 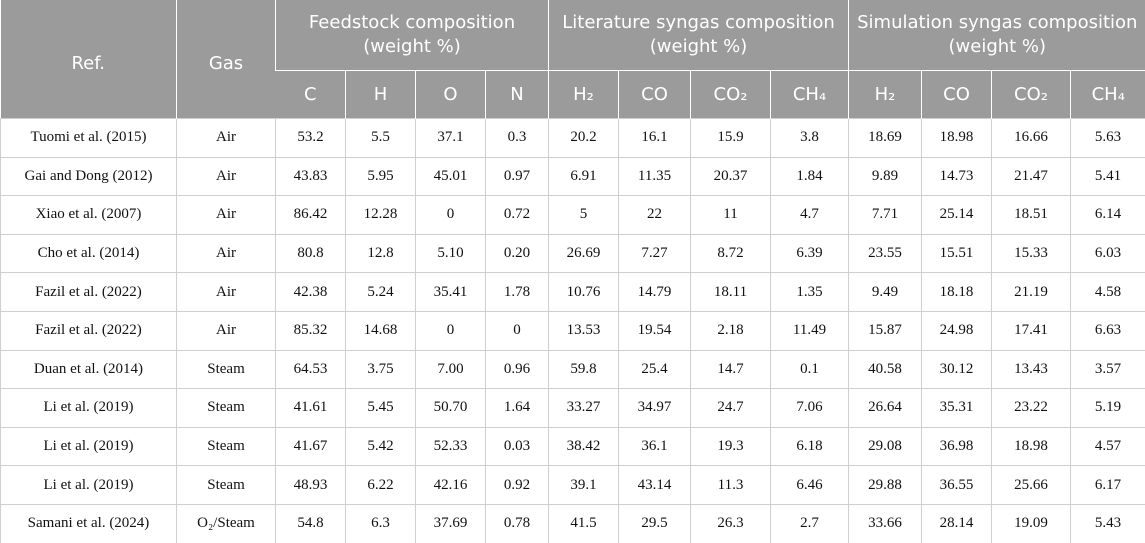 I want to click on column-header: H₂, so click(x=583, y=94).